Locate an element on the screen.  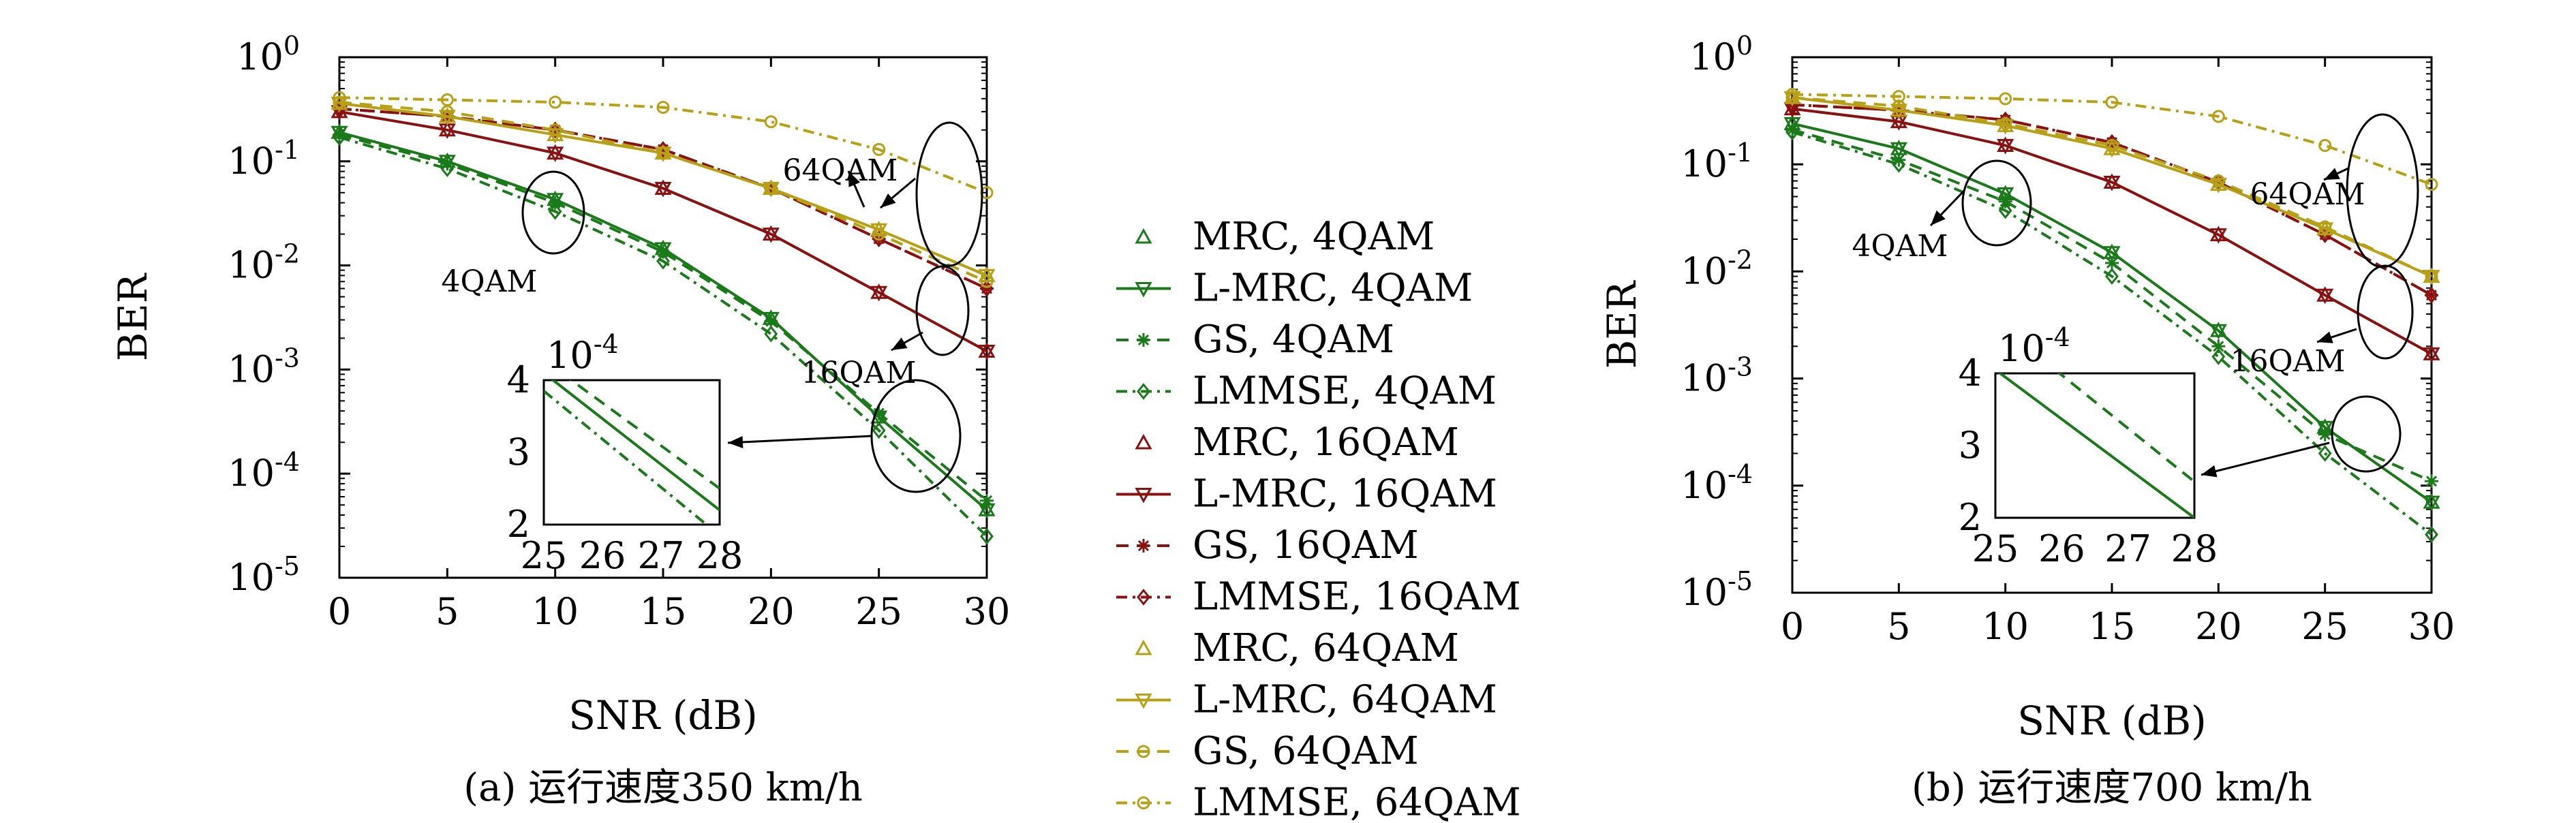
legend-item: MRC, 4QAM is located at coordinates (1285, 237).